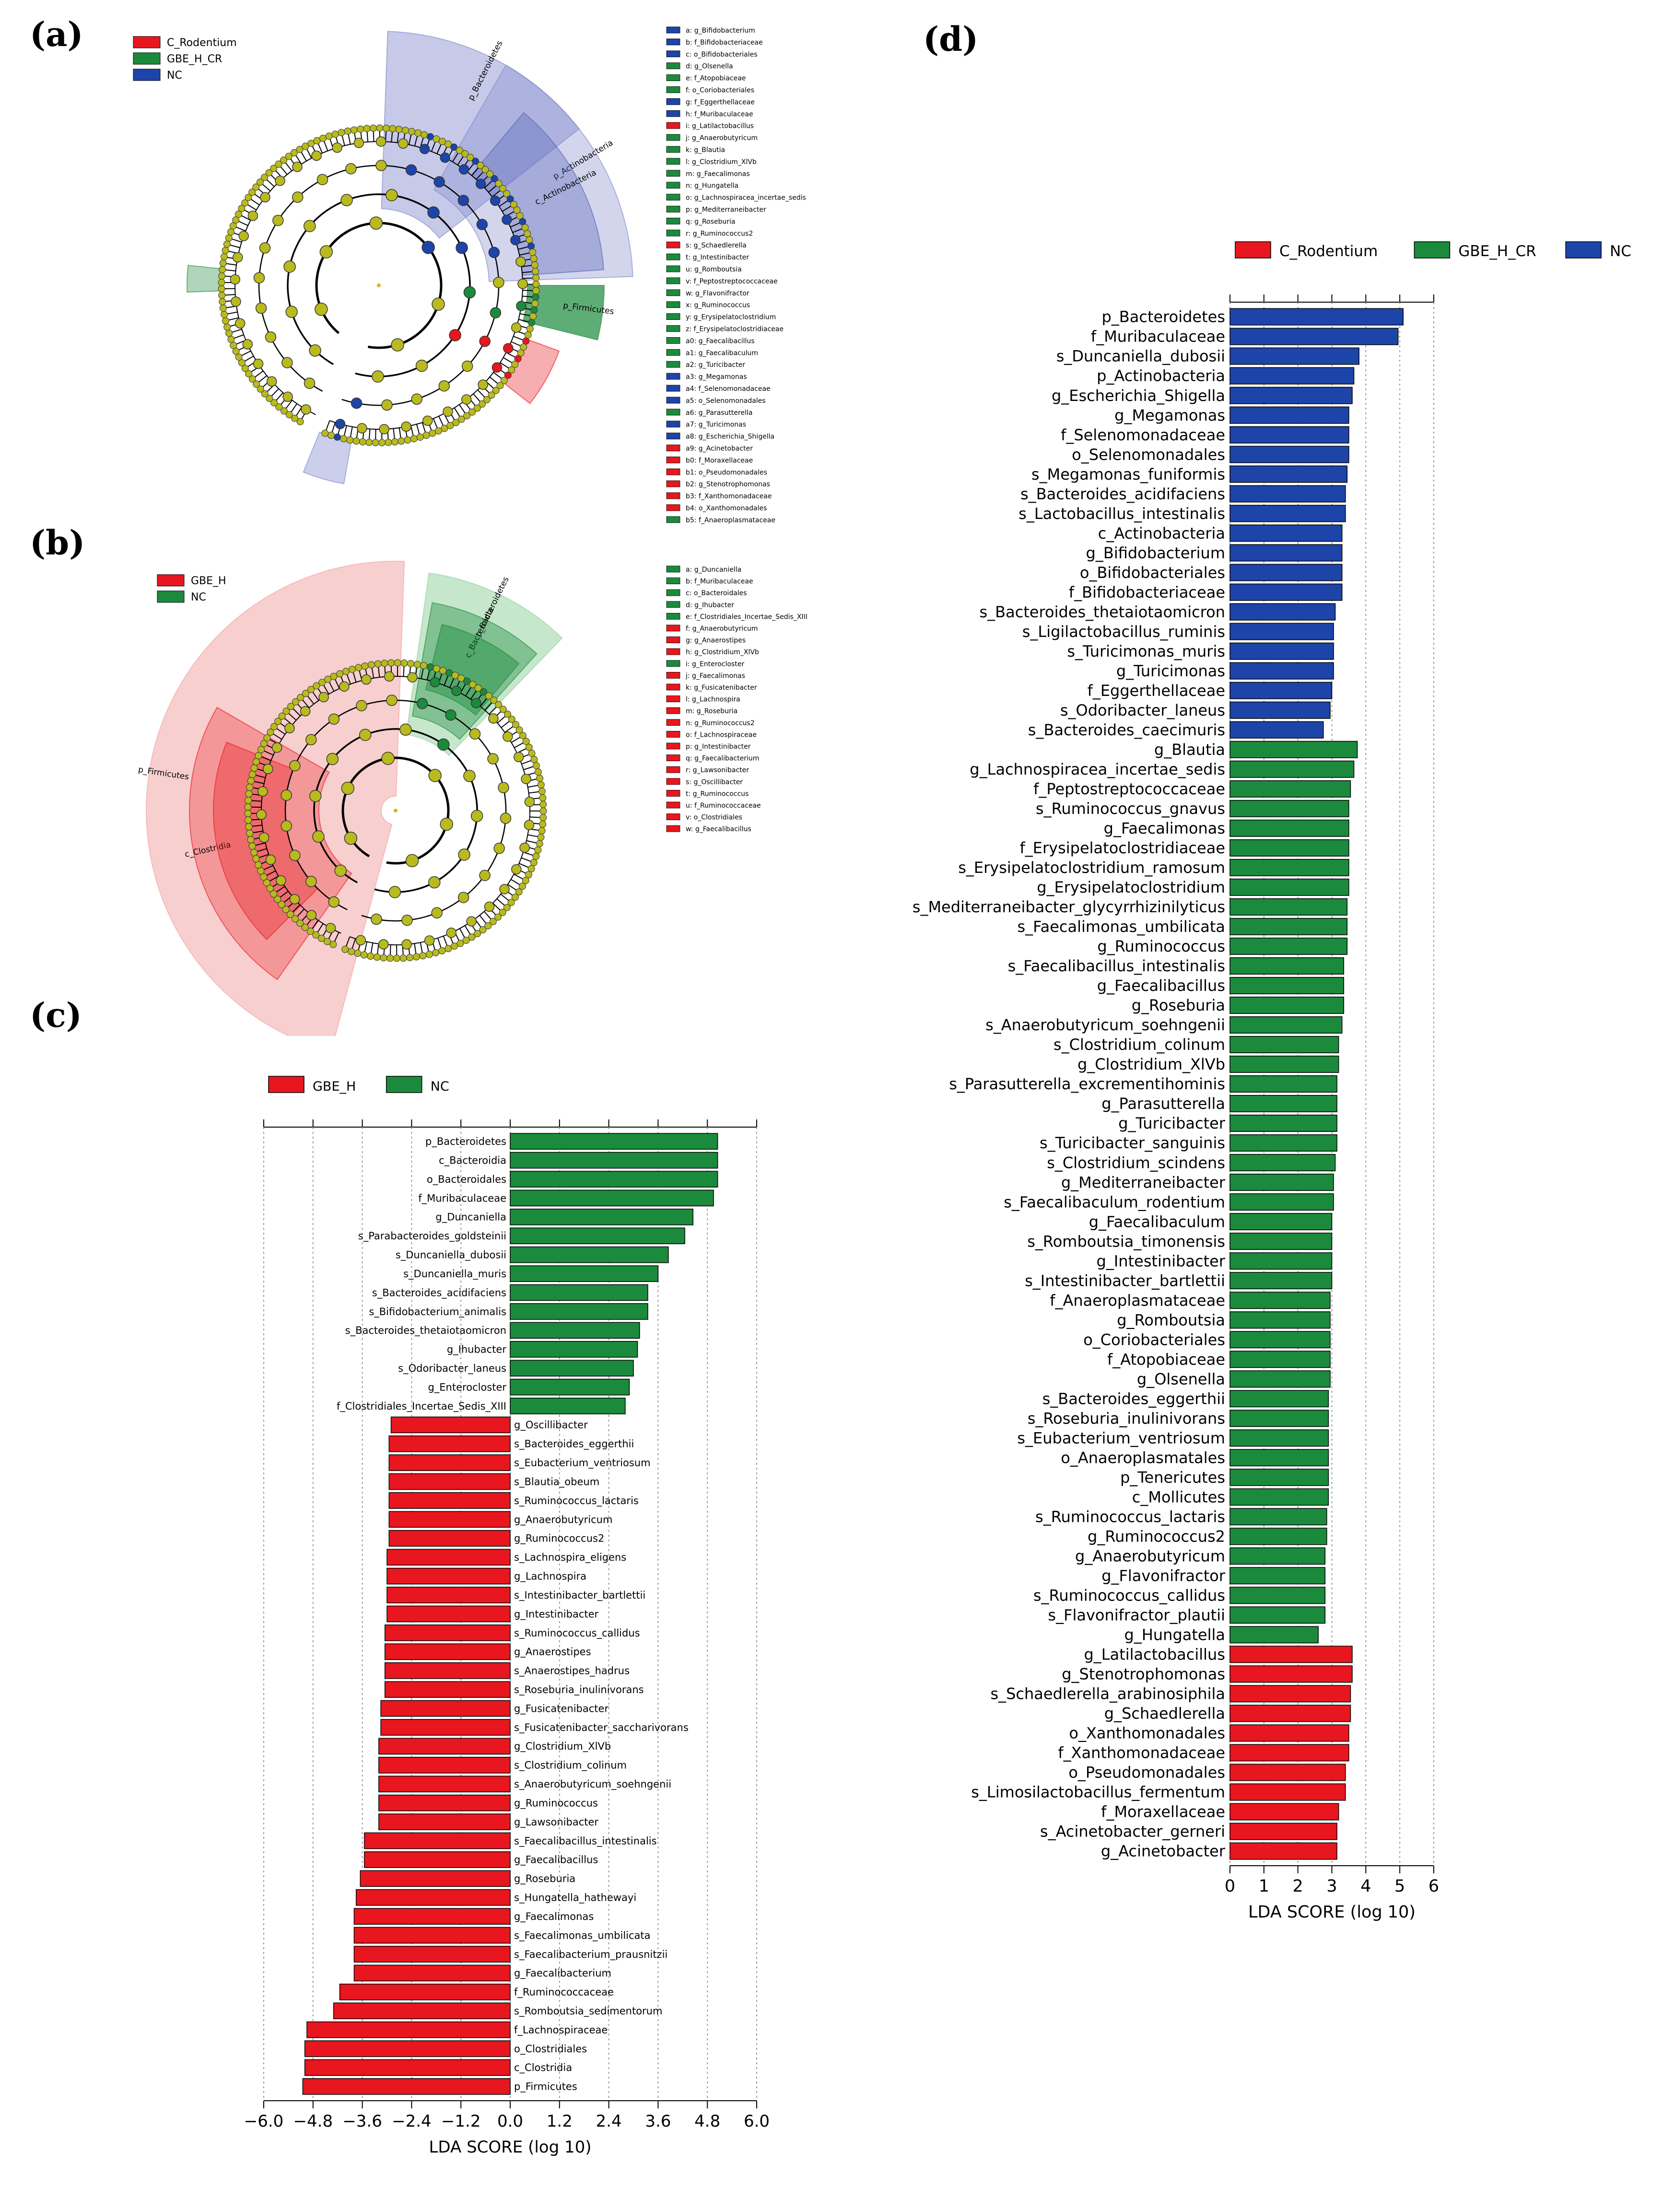  Describe the element at coordinates (1174, 1635) in the screenshot. I see `bar-label: g_Hungatella` at that location.